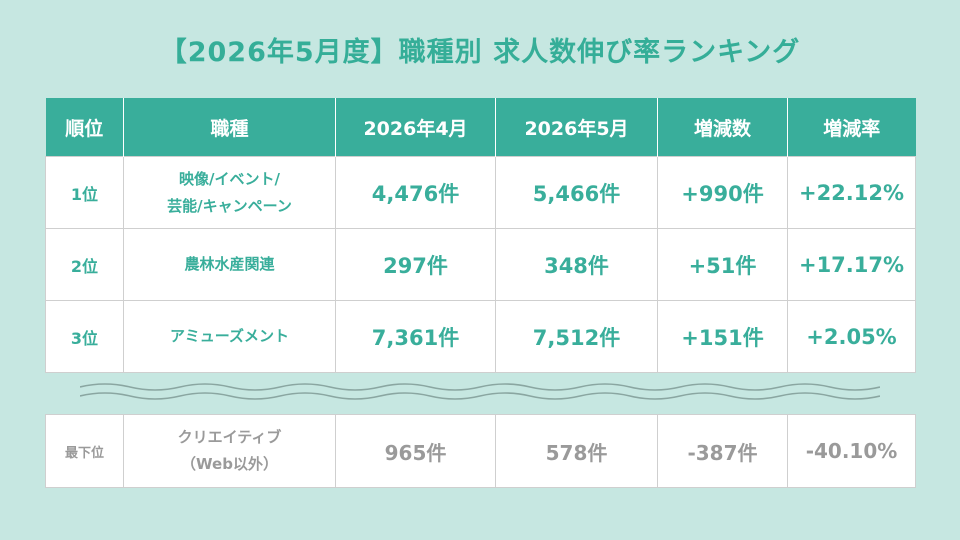 This screenshot has height=540, width=960. Describe the element at coordinates (229, 336) in the screenshot. I see `job-cell: アミューズメント` at that location.